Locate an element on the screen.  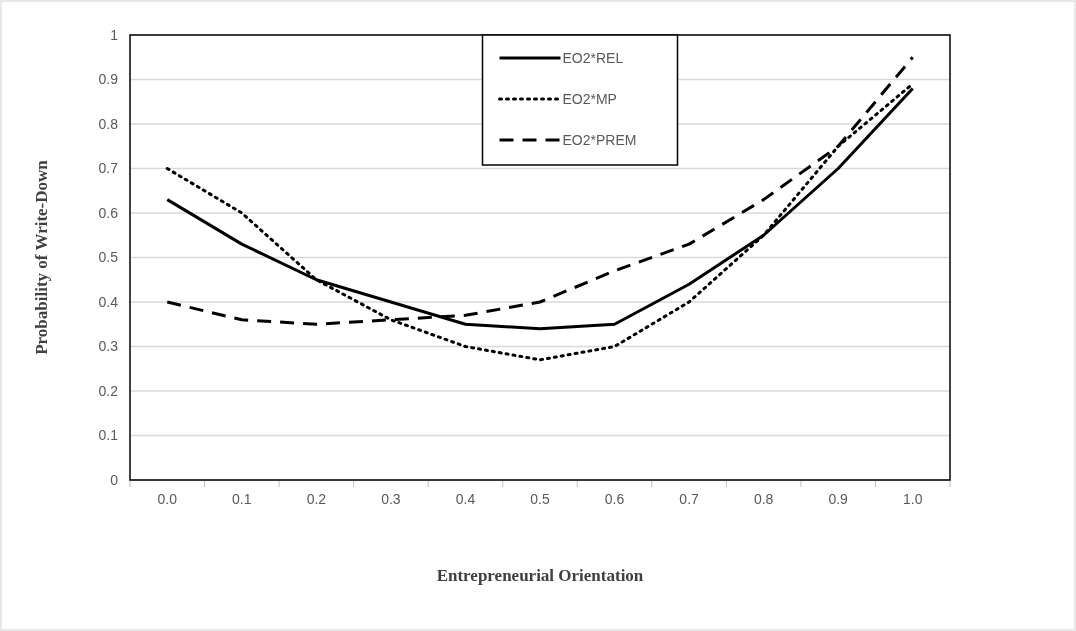
x-tick-label: 0.3 is located at coordinates (391, 498).